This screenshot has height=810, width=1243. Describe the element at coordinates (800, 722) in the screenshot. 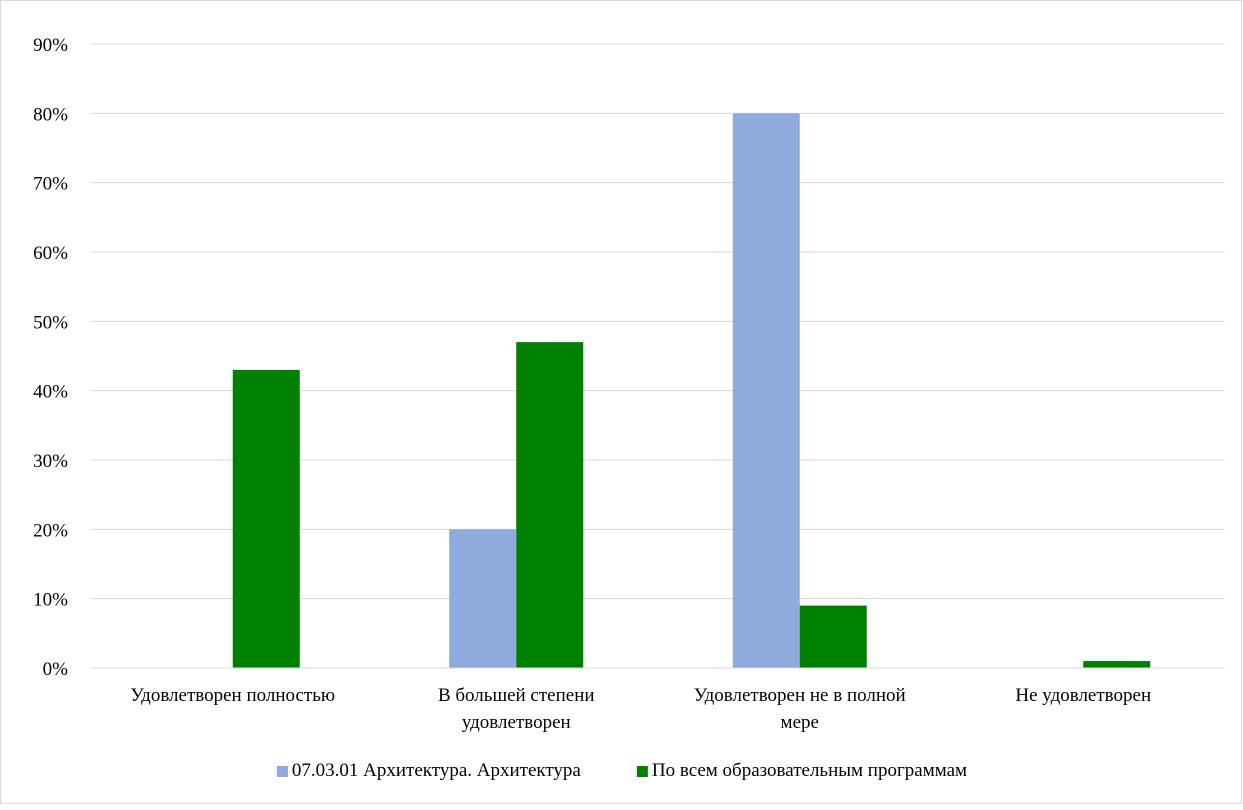

I see `x-tick-label: мере` at that location.